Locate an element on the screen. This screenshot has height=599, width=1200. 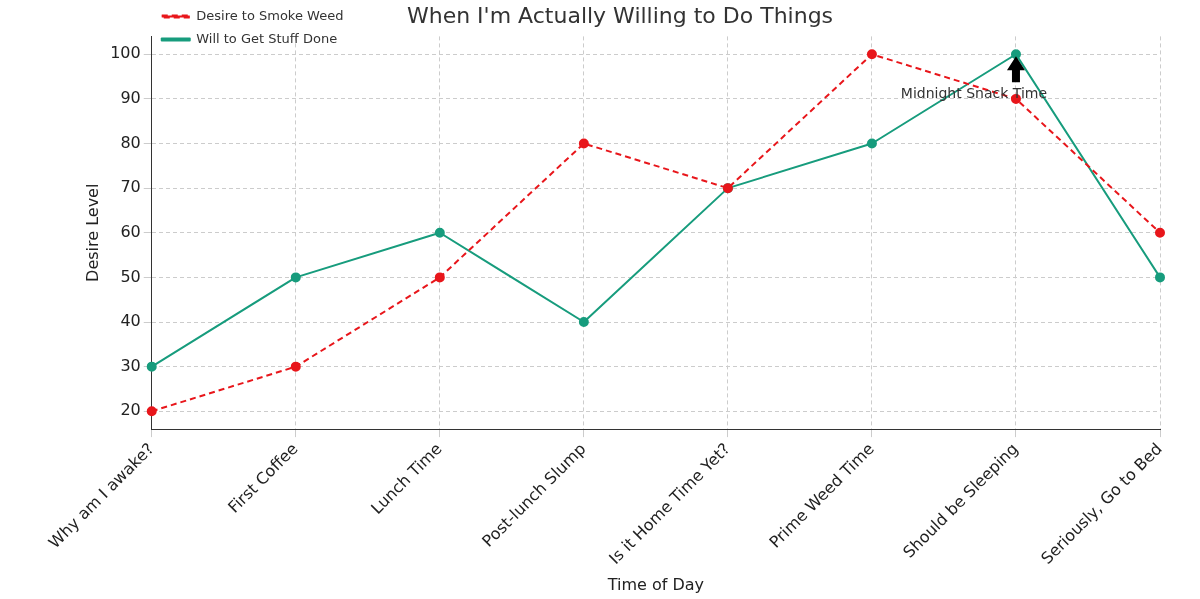
chart-title: When I'm Actually Willing to Do Things is located at coordinates (620, 15).